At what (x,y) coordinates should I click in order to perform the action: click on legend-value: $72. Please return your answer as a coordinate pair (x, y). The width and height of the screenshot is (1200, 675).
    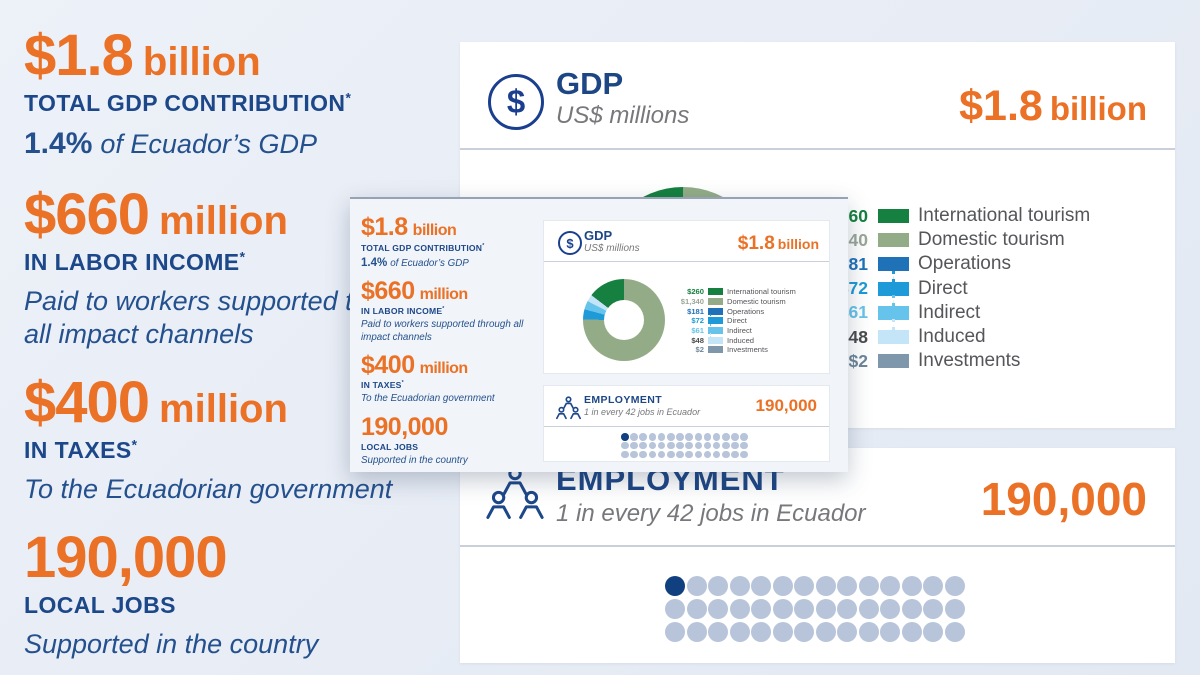
    Looking at the image, I should click on (697, 321).